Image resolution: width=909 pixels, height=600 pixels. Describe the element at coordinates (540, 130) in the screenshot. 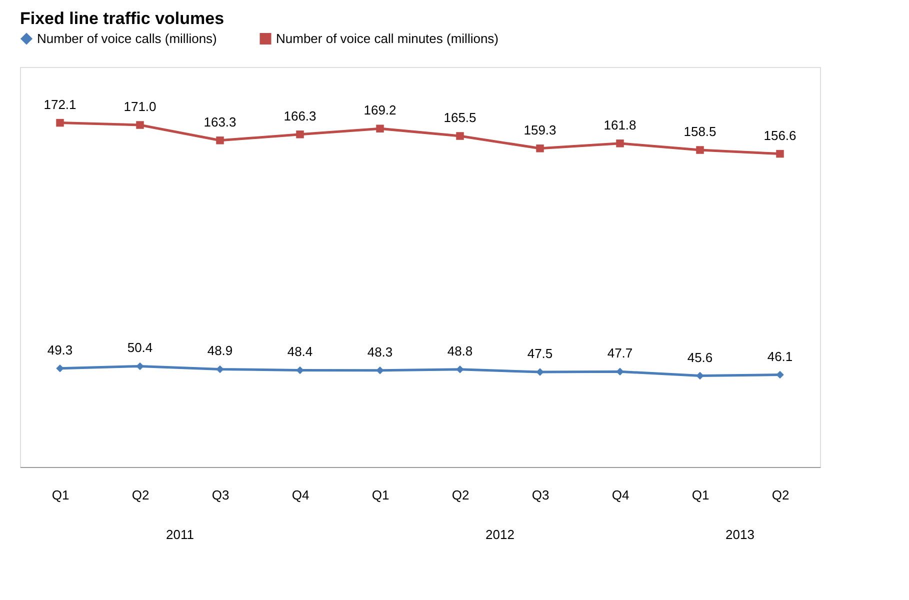

I see `data-label: 159.3` at that location.